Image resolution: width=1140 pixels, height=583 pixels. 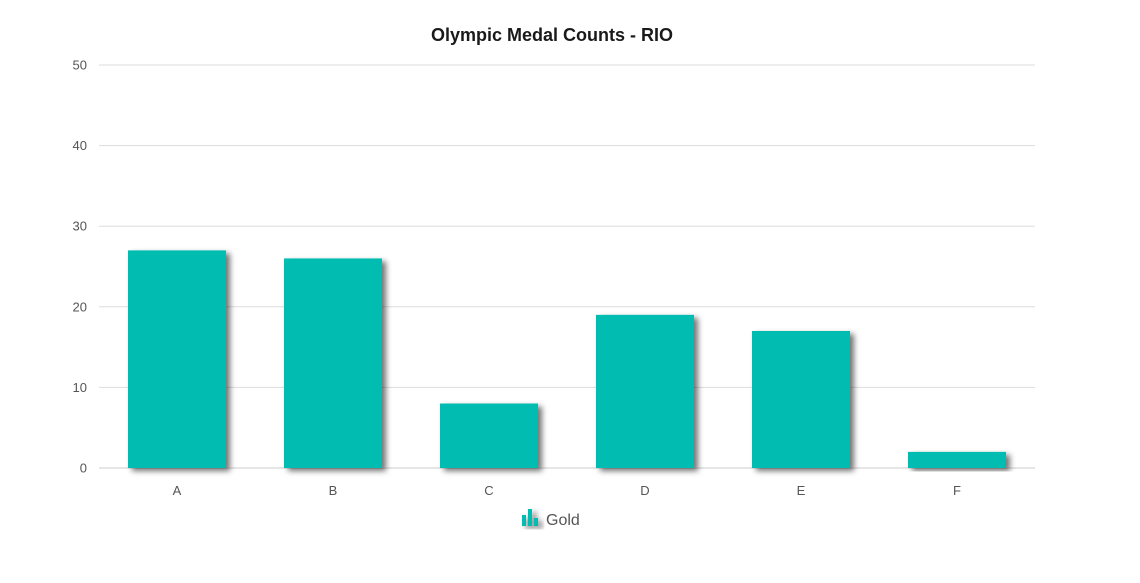 What do you see at coordinates (489, 435) in the screenshot?
I see `bar-c` at bounding box center [489, 435].